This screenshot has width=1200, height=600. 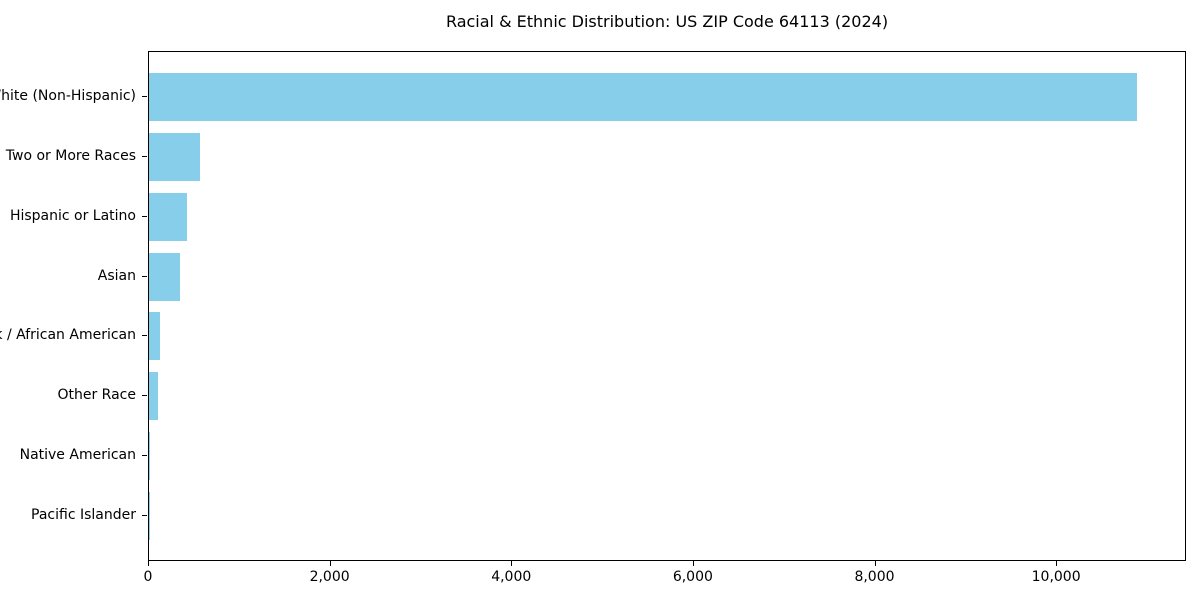 I want to click on category-label: Hispanic or Latino, so click(x=72, y=215).